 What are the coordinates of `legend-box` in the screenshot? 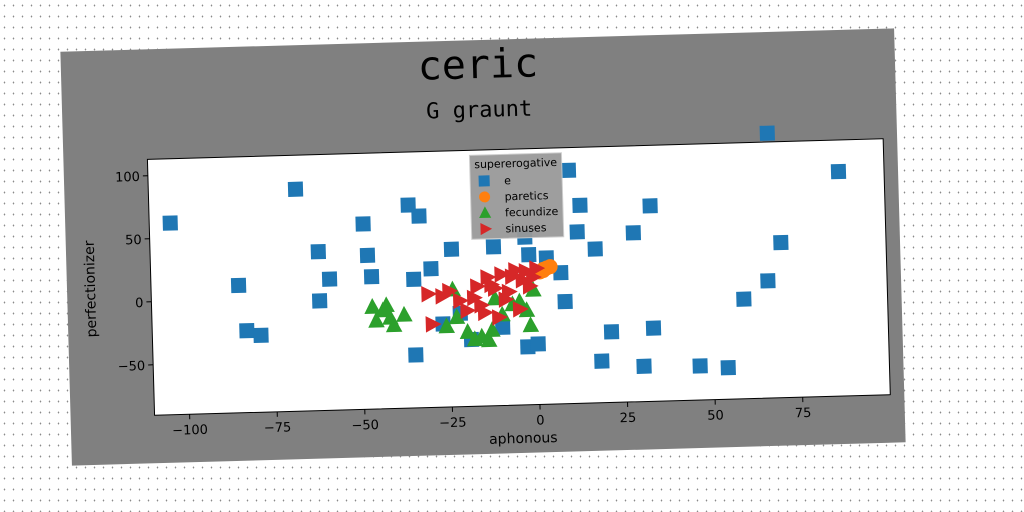 It's located at (516, 196).